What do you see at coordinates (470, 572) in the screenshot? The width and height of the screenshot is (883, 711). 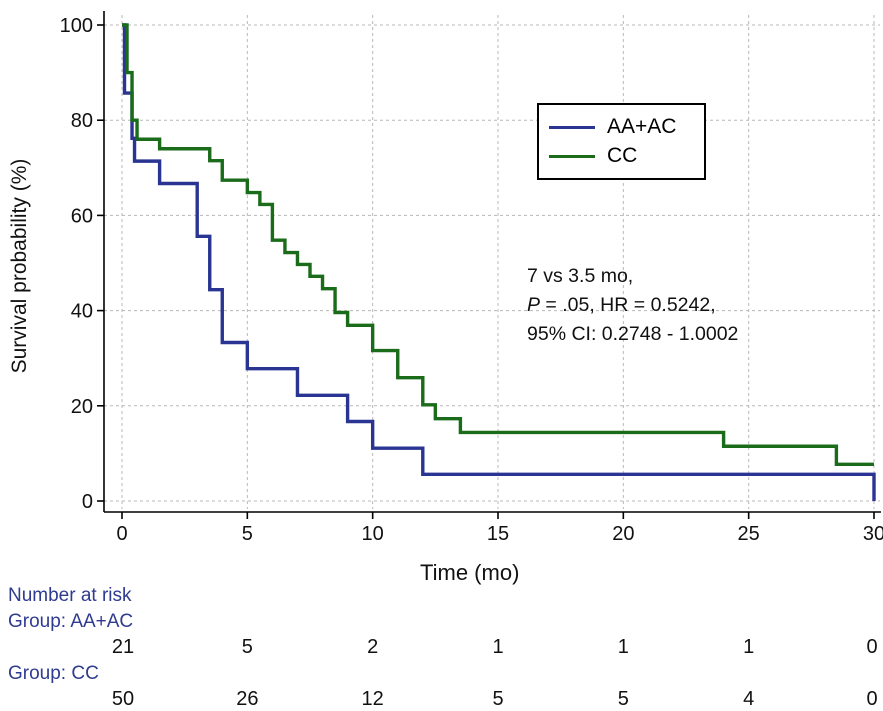 I see `x-axis-label: Time (mo)` at bounding box center [470, 572].